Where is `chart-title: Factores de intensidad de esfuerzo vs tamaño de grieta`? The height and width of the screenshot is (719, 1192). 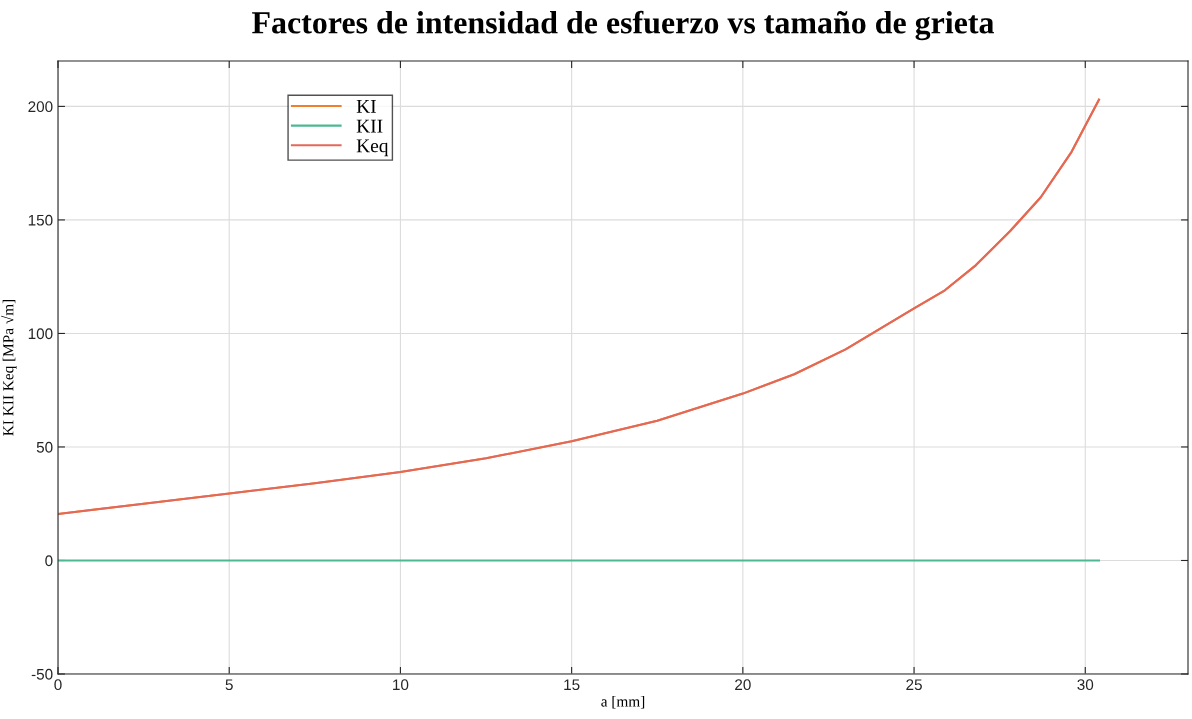 chart-title: Factores de intensidad de esfuerzo vs tamaño de grieta is located at coordinates (623, 25).